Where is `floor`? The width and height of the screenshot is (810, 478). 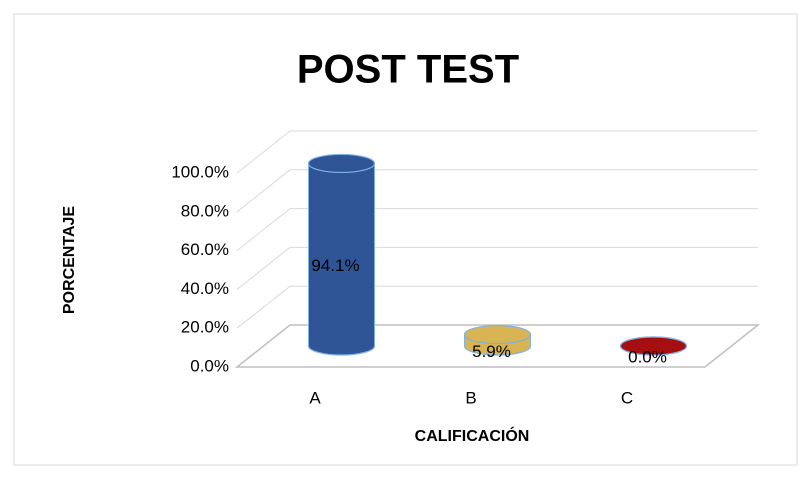
floor is located at coordinates (497, 346).